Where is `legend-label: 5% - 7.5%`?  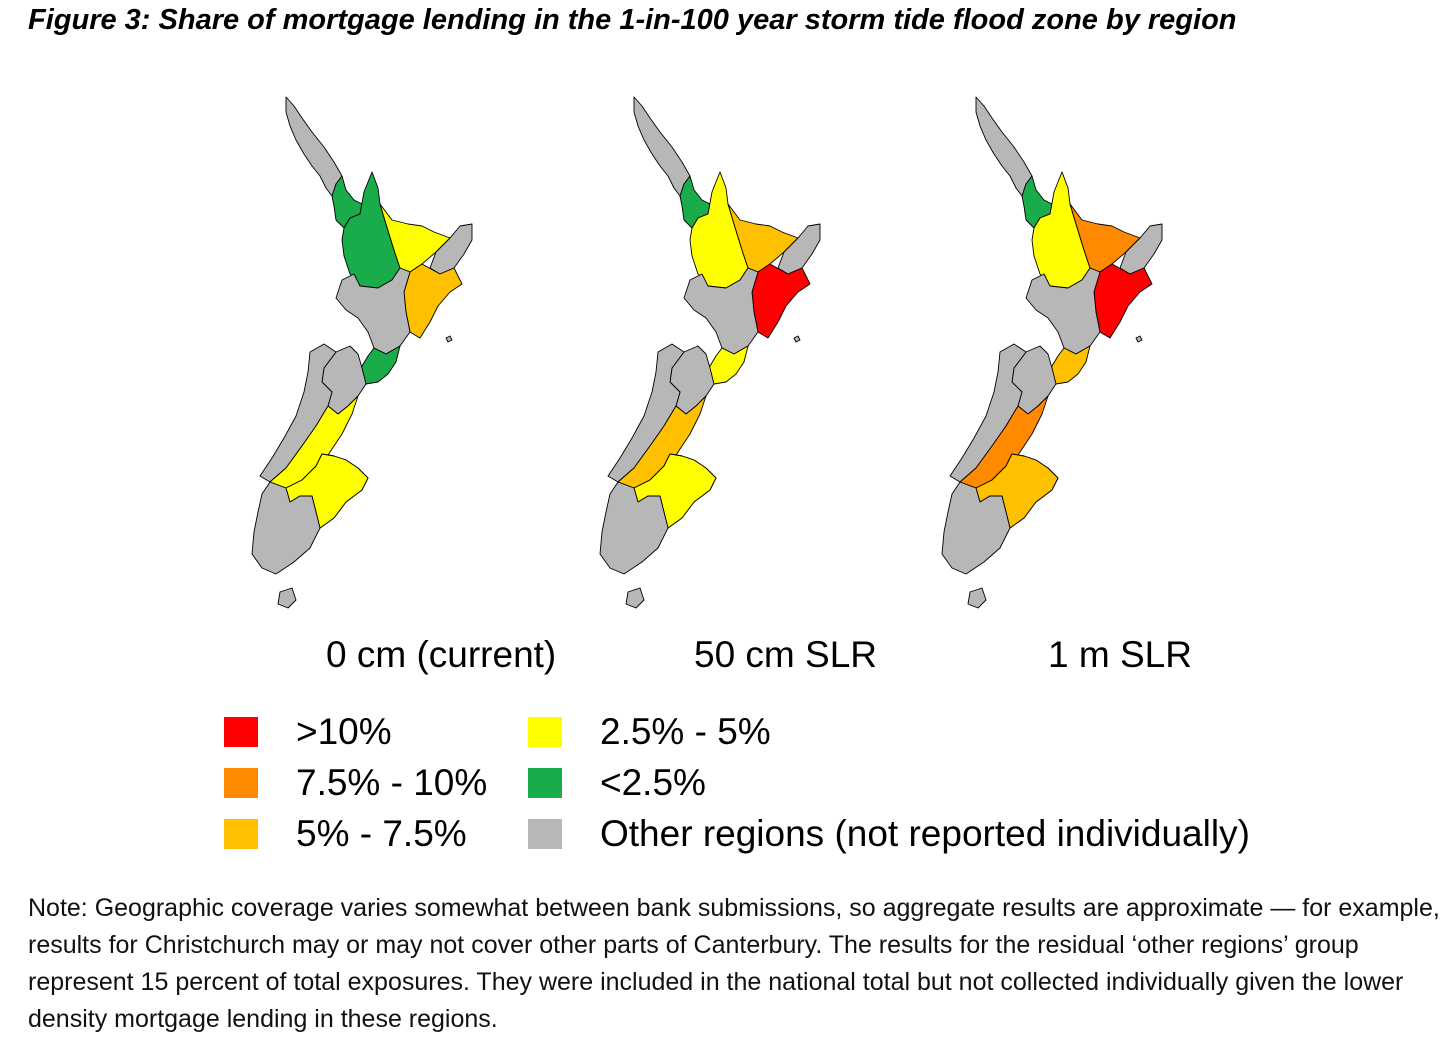 legend-label: 5% - 7.5% is located at coordinates (381, 833).